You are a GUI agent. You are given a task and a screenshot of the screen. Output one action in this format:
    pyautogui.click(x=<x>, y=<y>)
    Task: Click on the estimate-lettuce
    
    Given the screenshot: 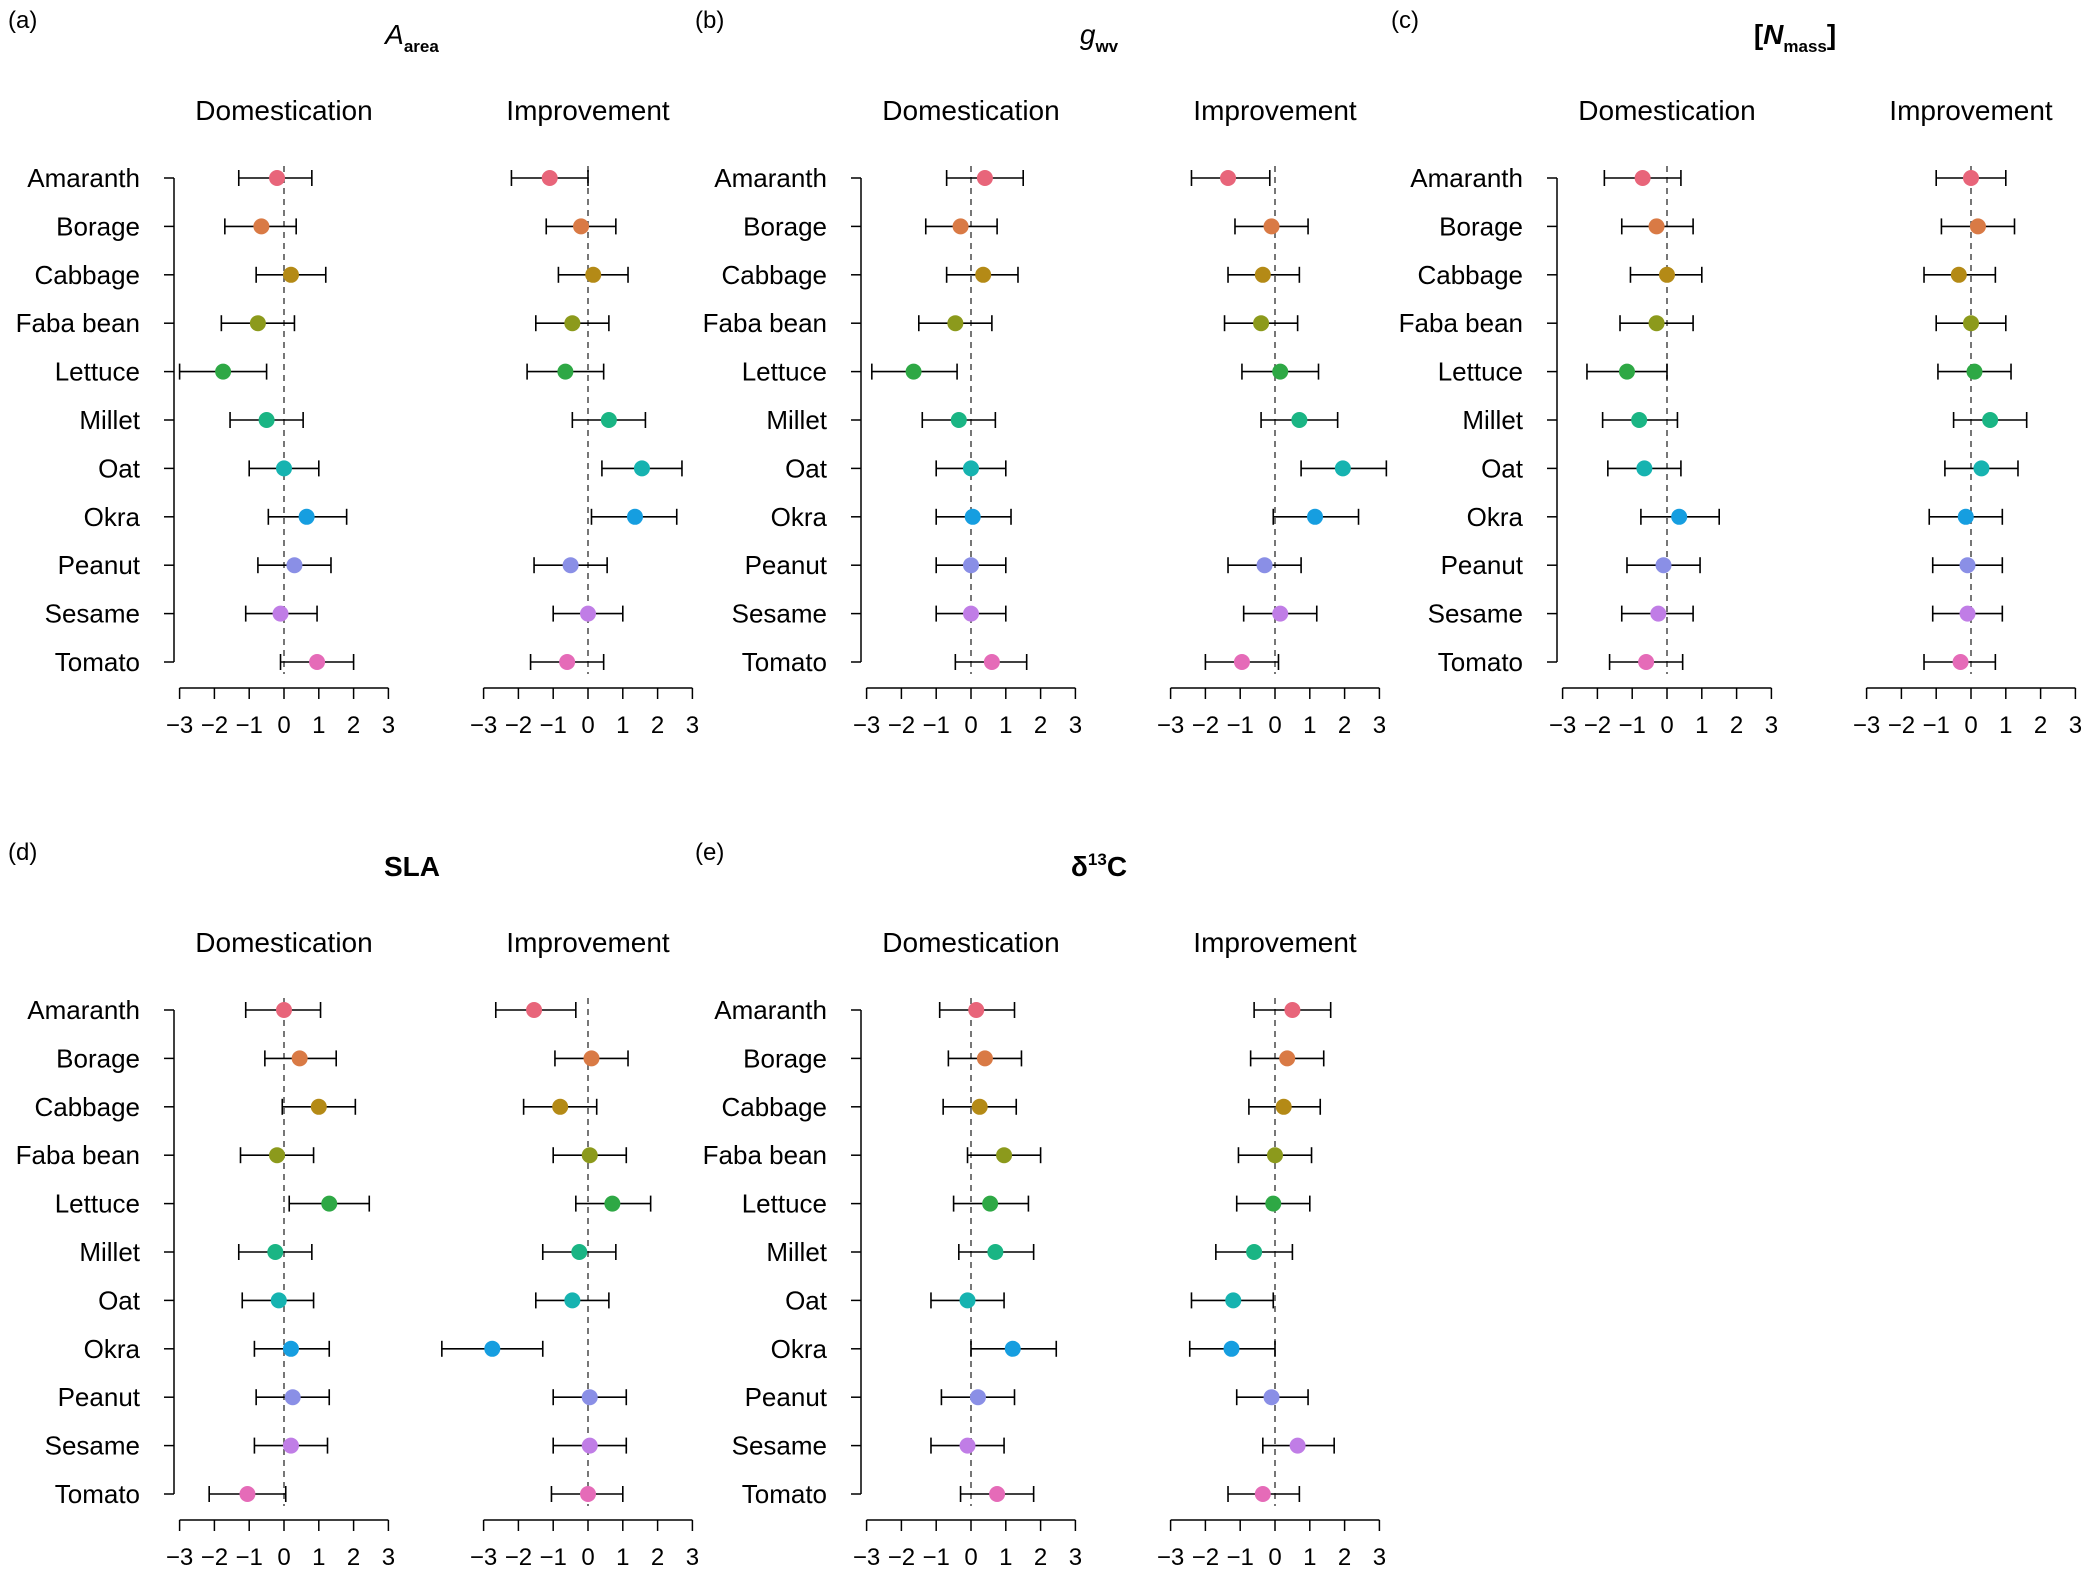 What is the action you would take?
    pyautogui.click(x=991, y=1203)
    